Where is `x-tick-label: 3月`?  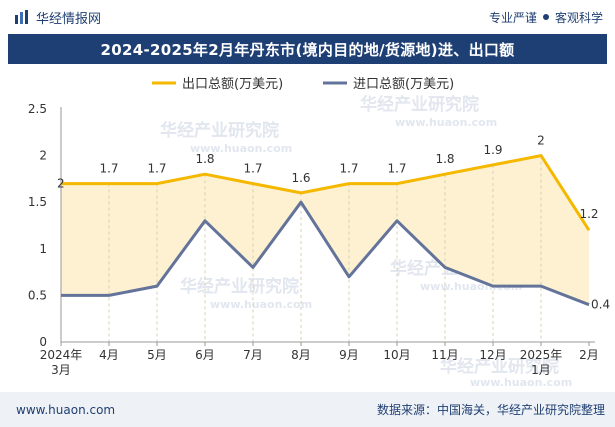 x-tick-label: 3月 is located at coordinates (61, 370).